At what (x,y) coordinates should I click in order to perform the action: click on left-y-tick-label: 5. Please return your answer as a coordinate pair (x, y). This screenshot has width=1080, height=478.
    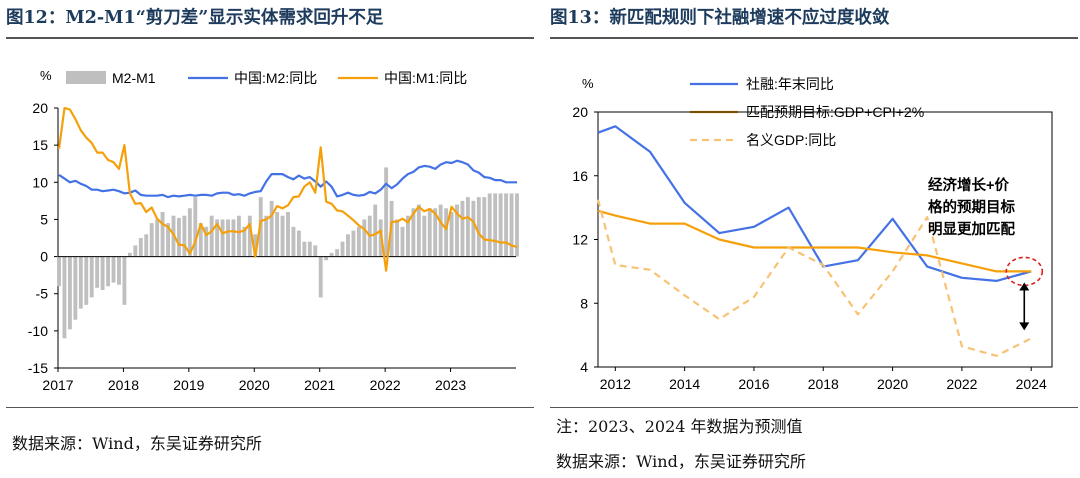
    Looking at the image, I should click on (44, 219).